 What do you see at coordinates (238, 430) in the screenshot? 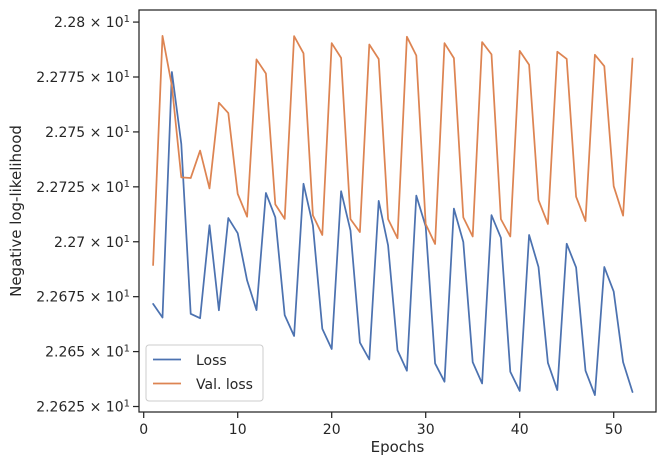
I see `x-tick-label: 10` at bounding box center [238, 430].